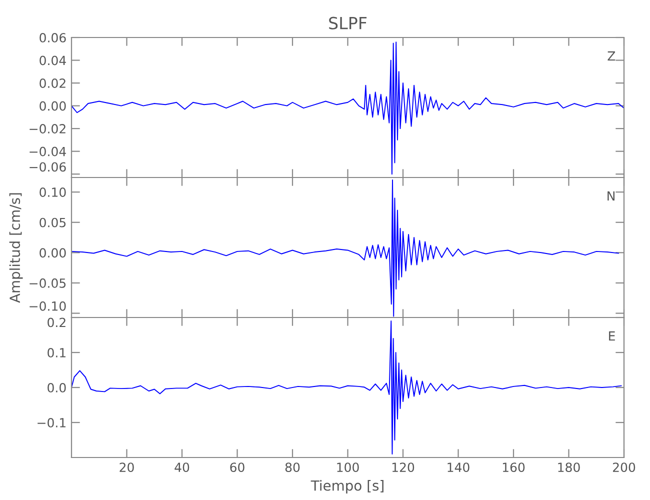 The image size is (650, 500). I want to click on y-tick-label: −0.05, so click(48, 283).